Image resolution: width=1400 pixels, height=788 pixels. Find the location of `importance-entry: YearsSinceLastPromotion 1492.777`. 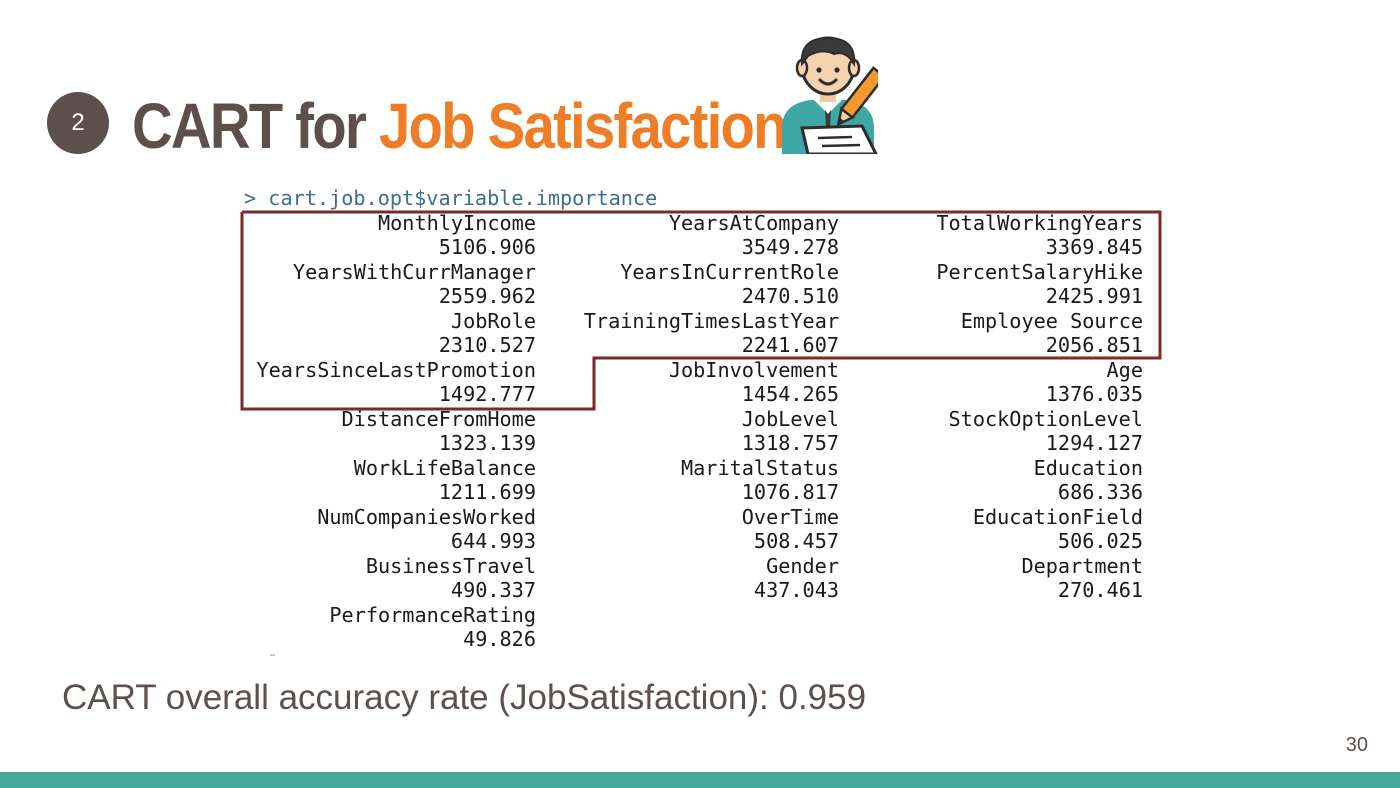

importance-entry: YearsSinceLastPromotion 1492.777 is located at coordinates (396, 382).